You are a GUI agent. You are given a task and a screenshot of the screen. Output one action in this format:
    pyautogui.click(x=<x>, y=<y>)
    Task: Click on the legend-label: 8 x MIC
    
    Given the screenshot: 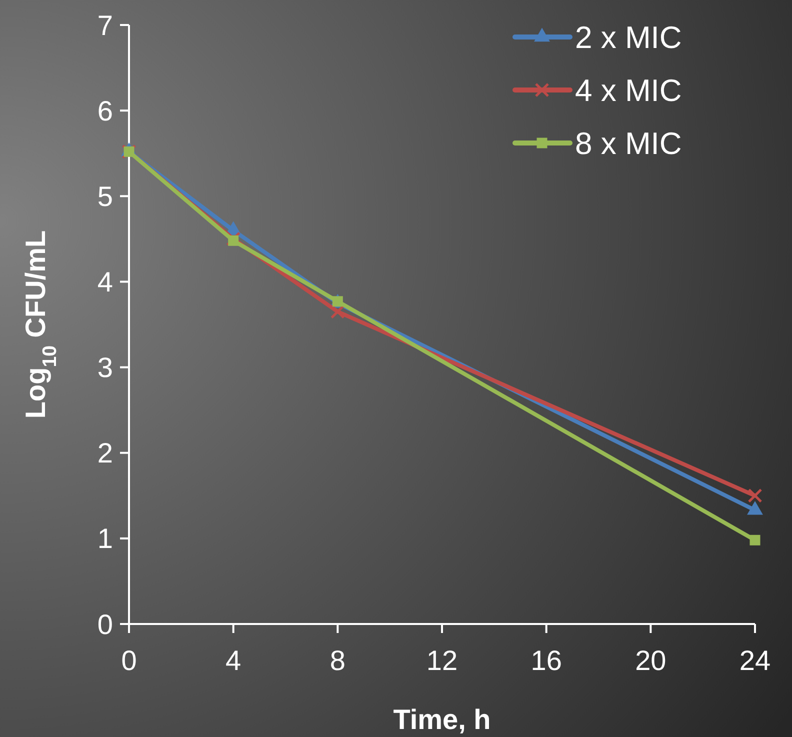 What is the action you would take?
    pyautogui.click(x=628, y=143)
    